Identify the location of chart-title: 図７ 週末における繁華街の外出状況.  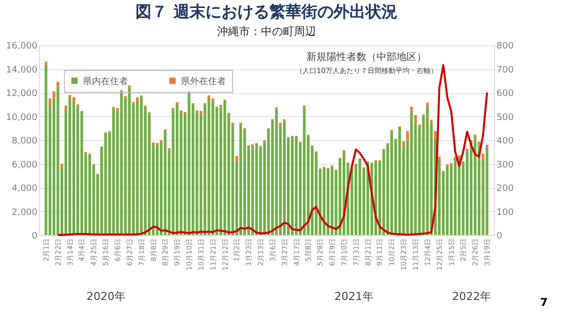
(267, 11).